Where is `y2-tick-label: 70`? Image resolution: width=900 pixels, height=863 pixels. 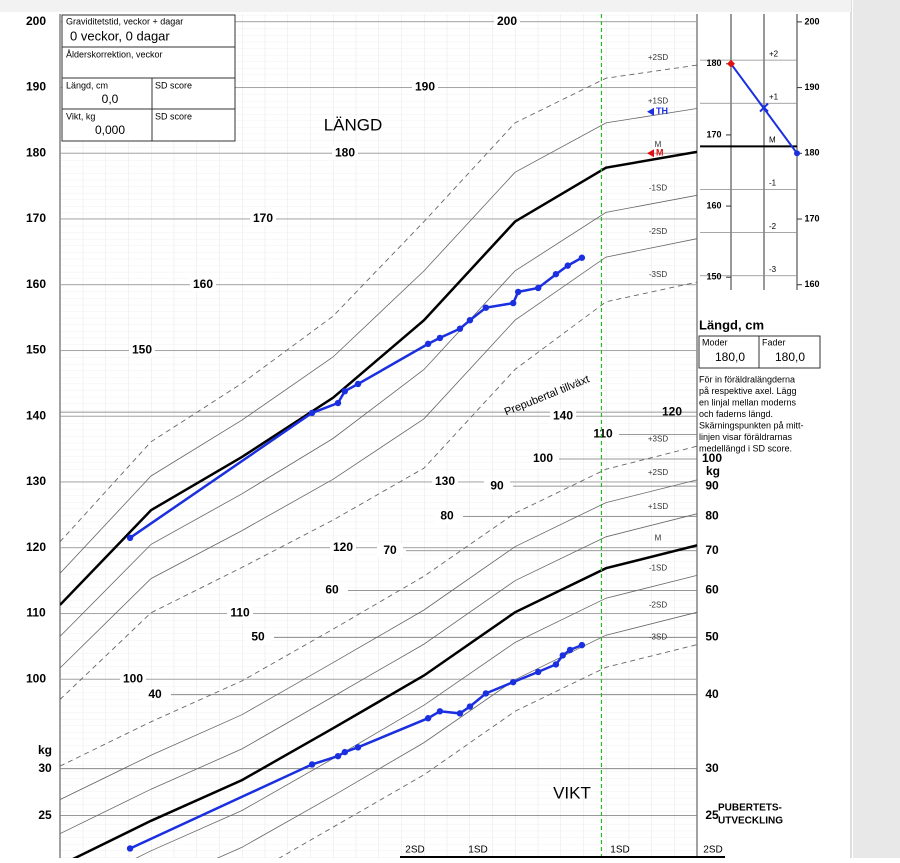 y2-tick-label: 70 is located at coordinates (712, 550).